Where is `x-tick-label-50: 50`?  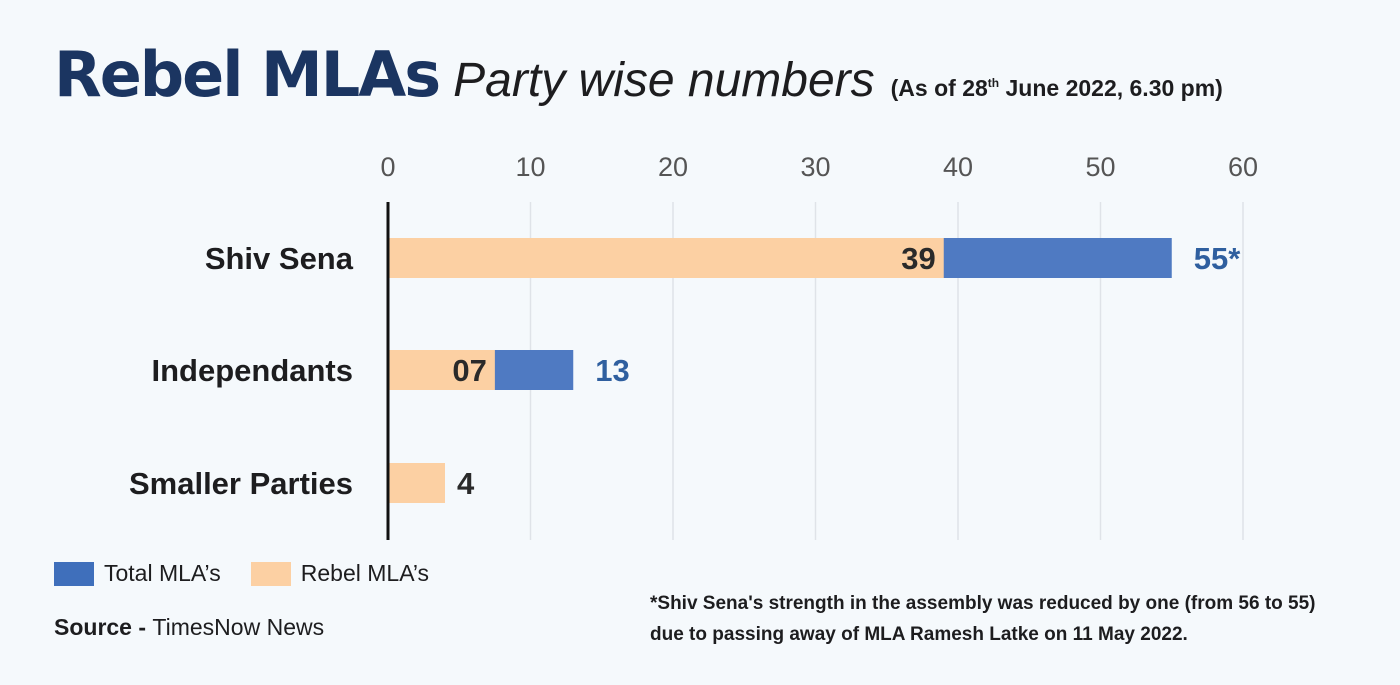 x-tick-label-50: 50 is located at coordinates (1100, 167).